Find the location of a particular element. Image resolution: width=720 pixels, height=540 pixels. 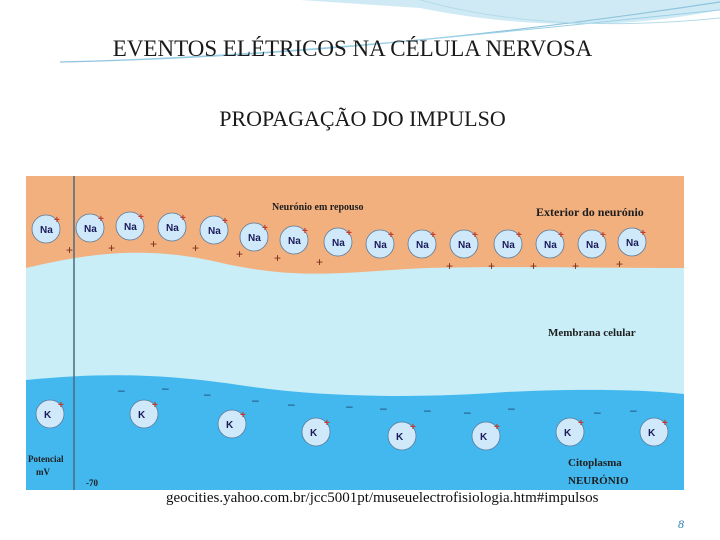

k-ion-4-circle is located at coordinates (316, 432).